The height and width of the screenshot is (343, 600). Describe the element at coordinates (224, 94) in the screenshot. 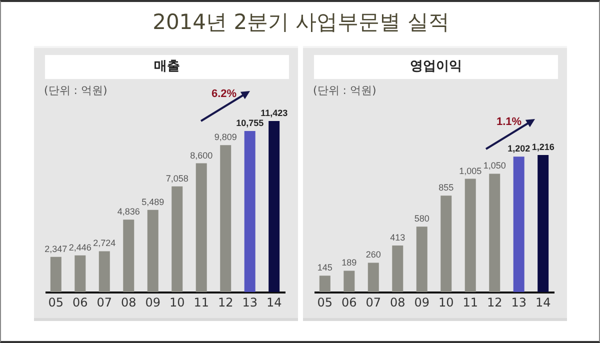

I see `text: 6.2%` at that location.